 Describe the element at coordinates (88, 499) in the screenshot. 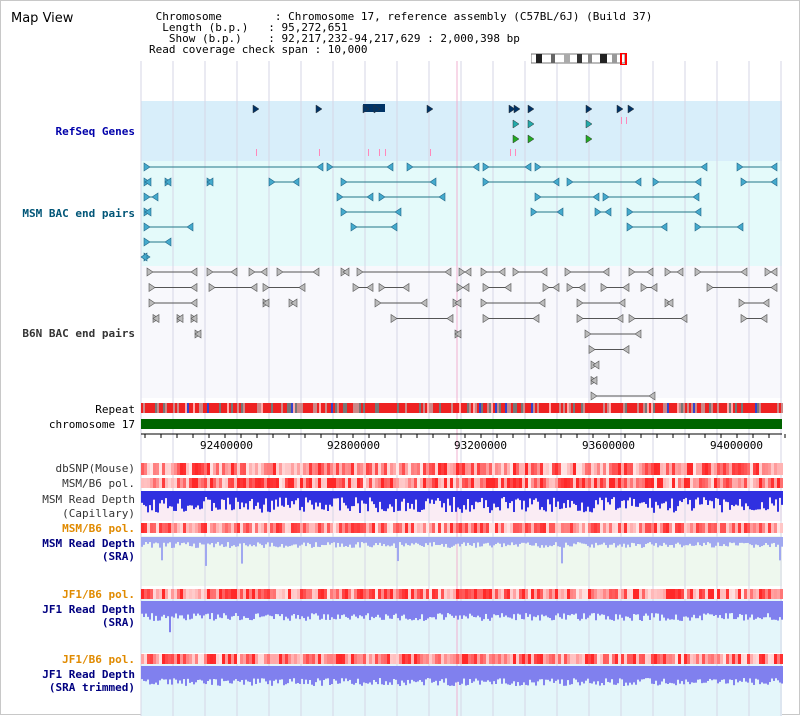

I see `track-label-msm-depth-capillary: MSM Read Depth` at that location.